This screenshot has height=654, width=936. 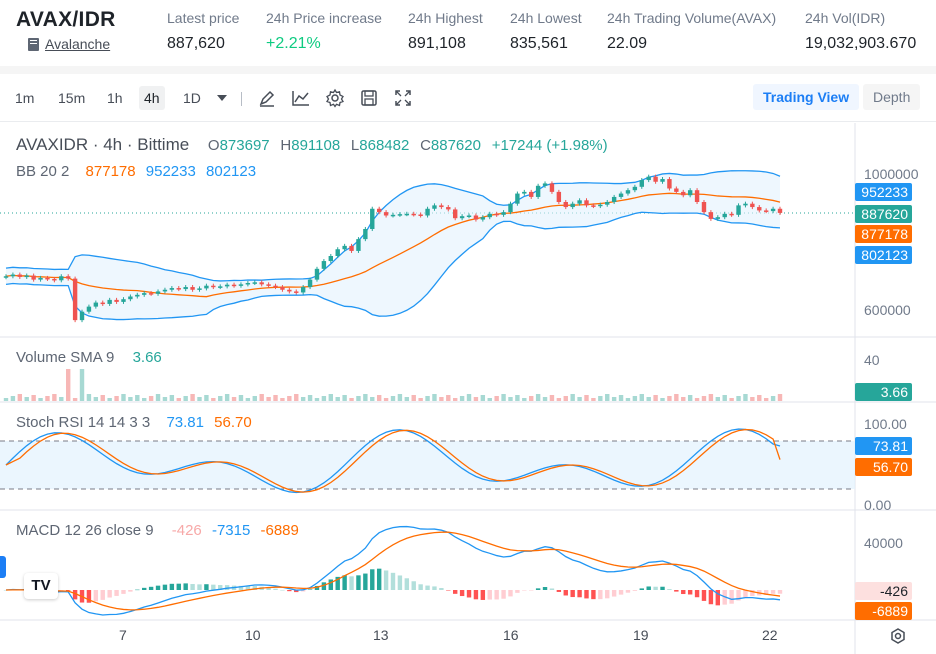 I want to click on stoch-legend: Stoch RSI 14 14 3 3 73.81 56.70, so click(x=137, y=422).